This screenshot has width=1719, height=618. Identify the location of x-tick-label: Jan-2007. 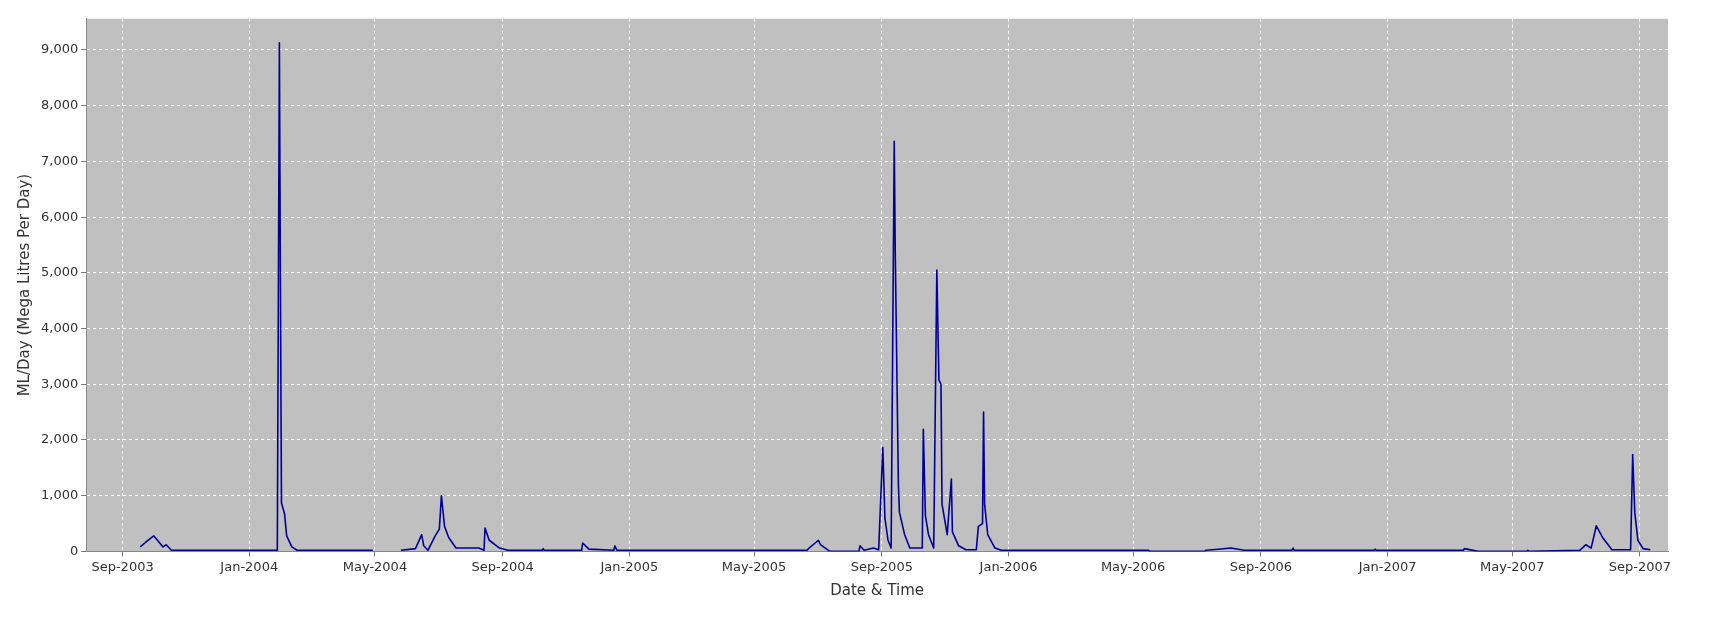
(1387, 566).